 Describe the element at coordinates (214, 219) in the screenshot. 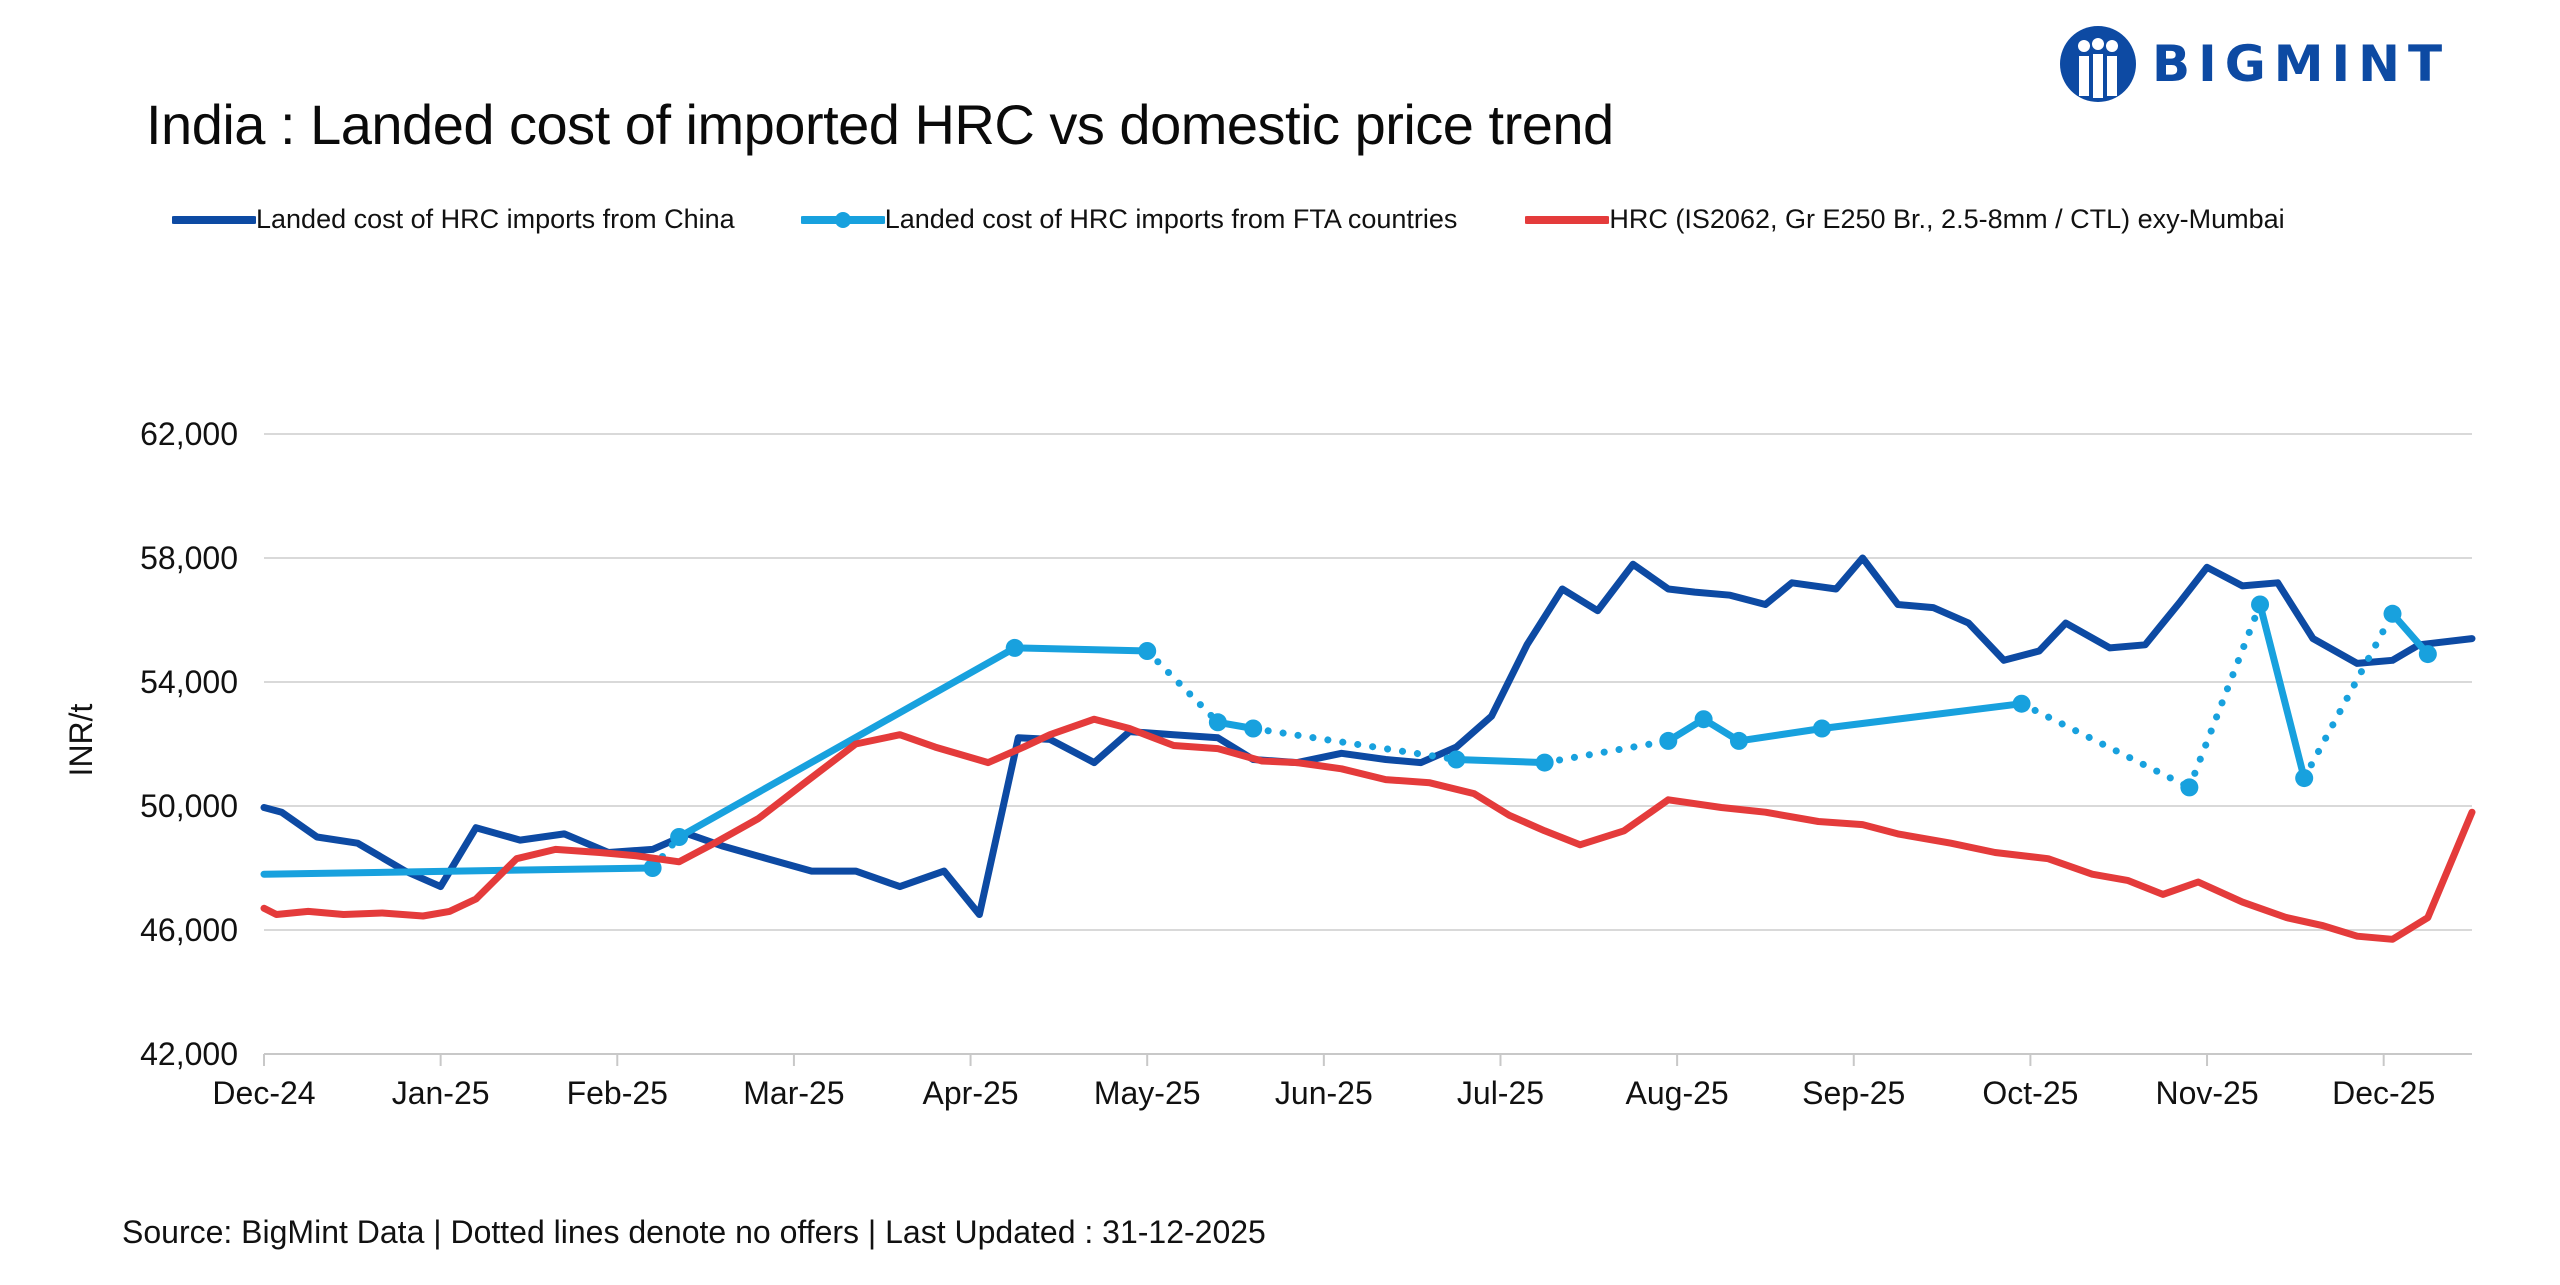

I see `legend-swatch-china` at that location.